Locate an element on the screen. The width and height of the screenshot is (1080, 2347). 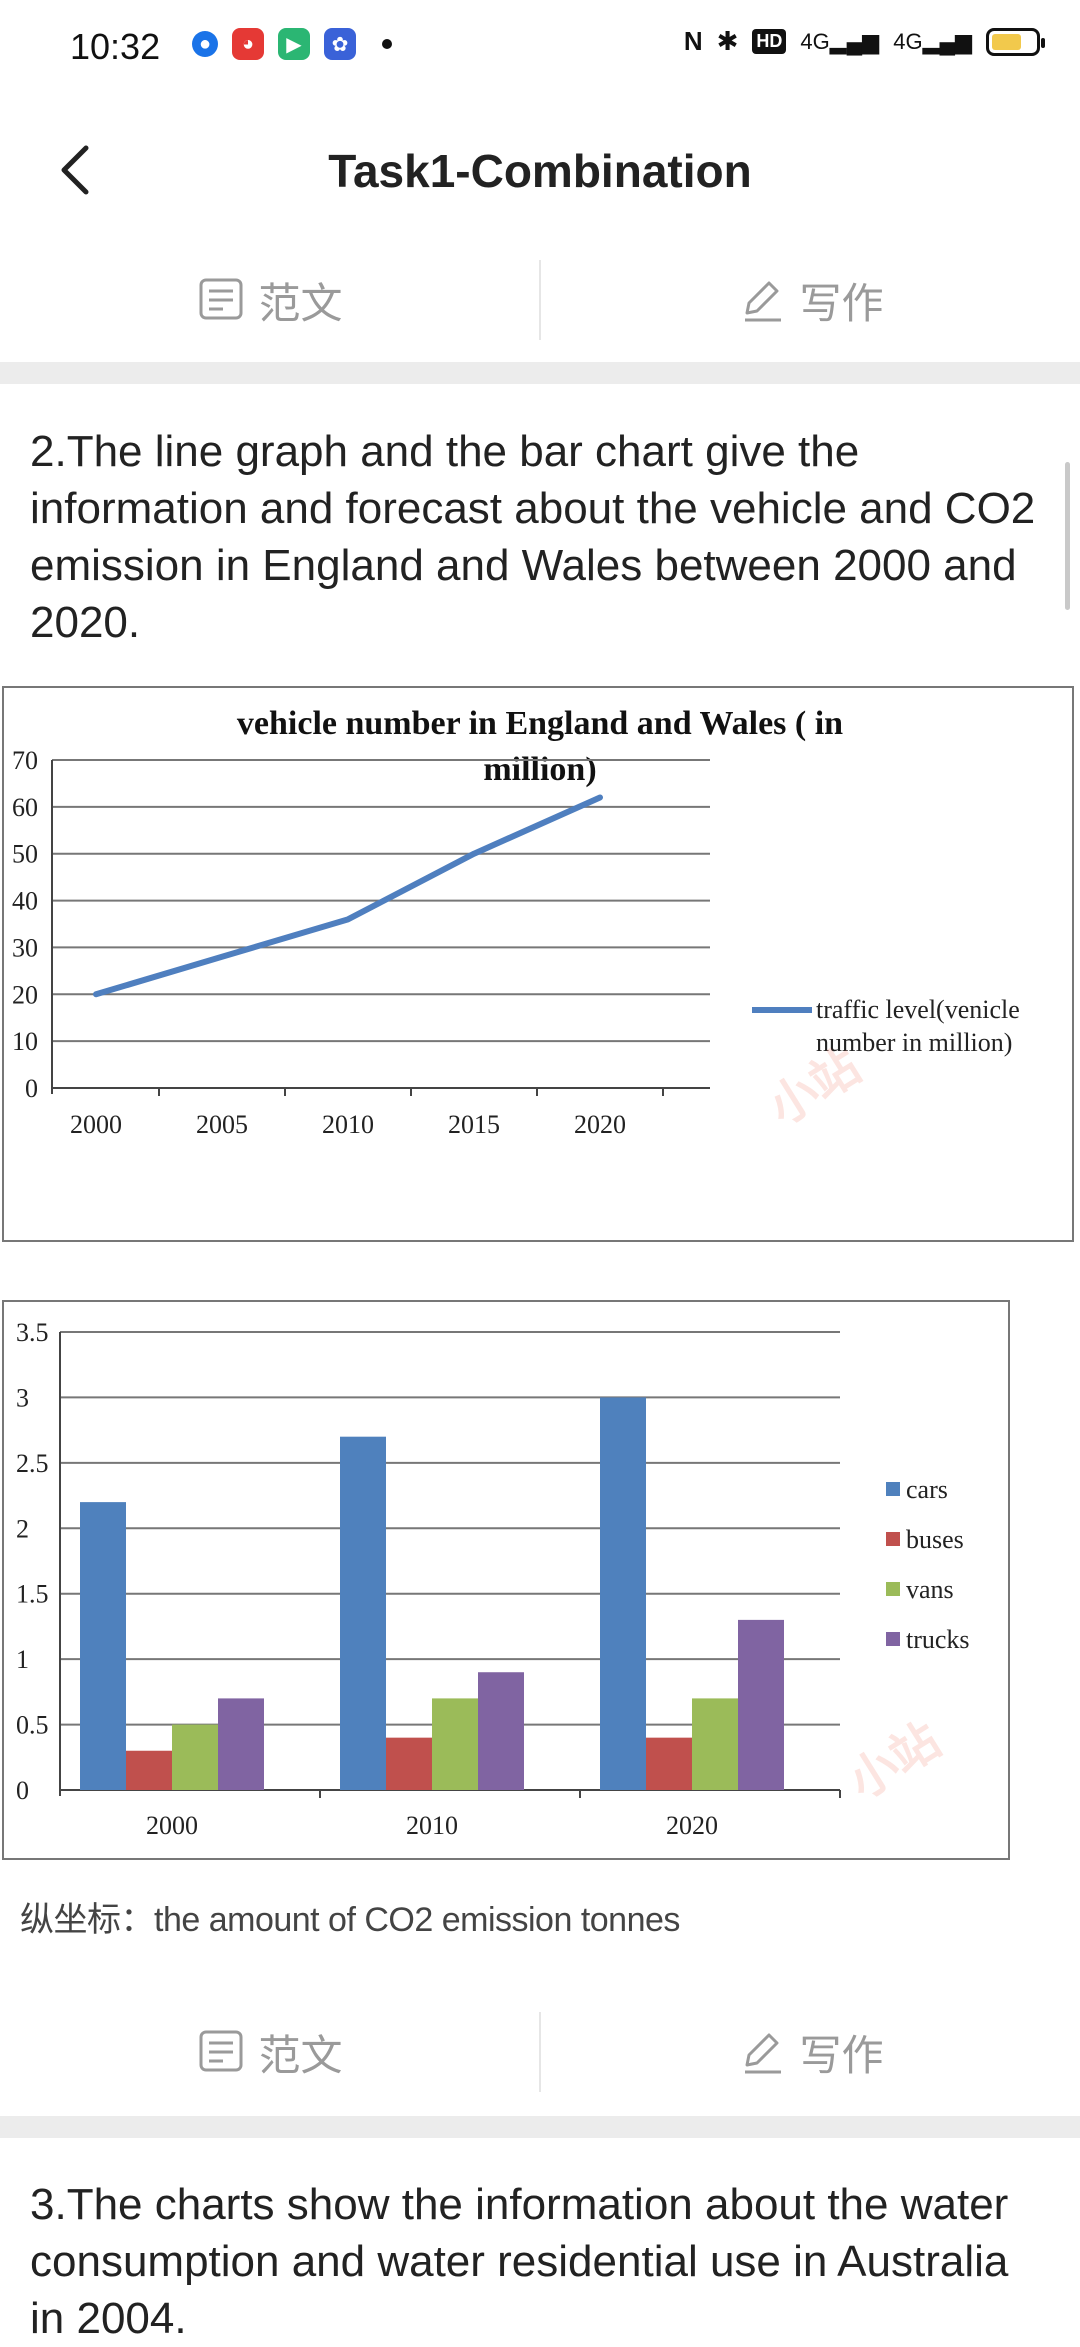
section-separator is located at coordinates (540, 373).